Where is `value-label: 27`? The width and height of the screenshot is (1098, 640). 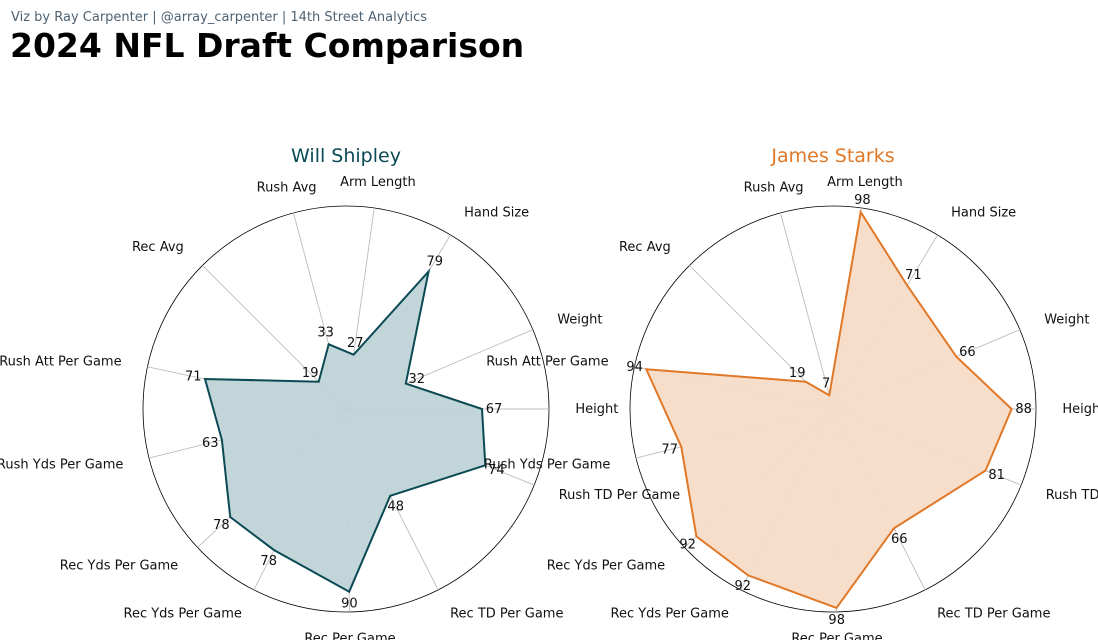
value-label: 27 is located at coordinates (355, 343).